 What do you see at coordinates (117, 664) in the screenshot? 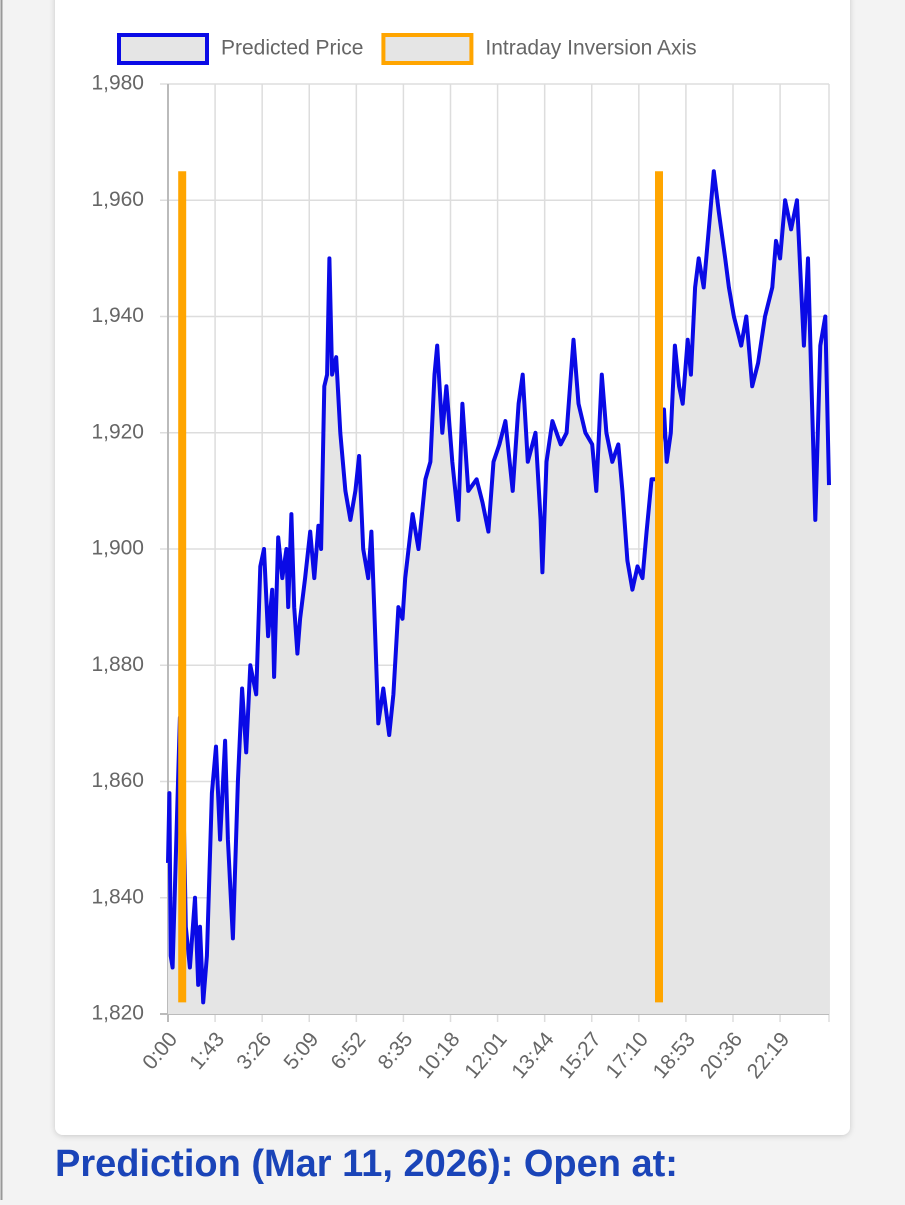
I see `y-tick-label: 1,880` at bounding box center [117, 664].